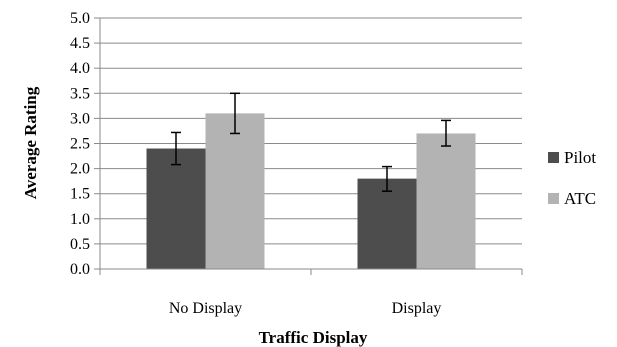  What do you see at coordinates (305, 308) in the screenshot?
I see `x-tick-labels: No Display Display` at bounding box center [305, 308].